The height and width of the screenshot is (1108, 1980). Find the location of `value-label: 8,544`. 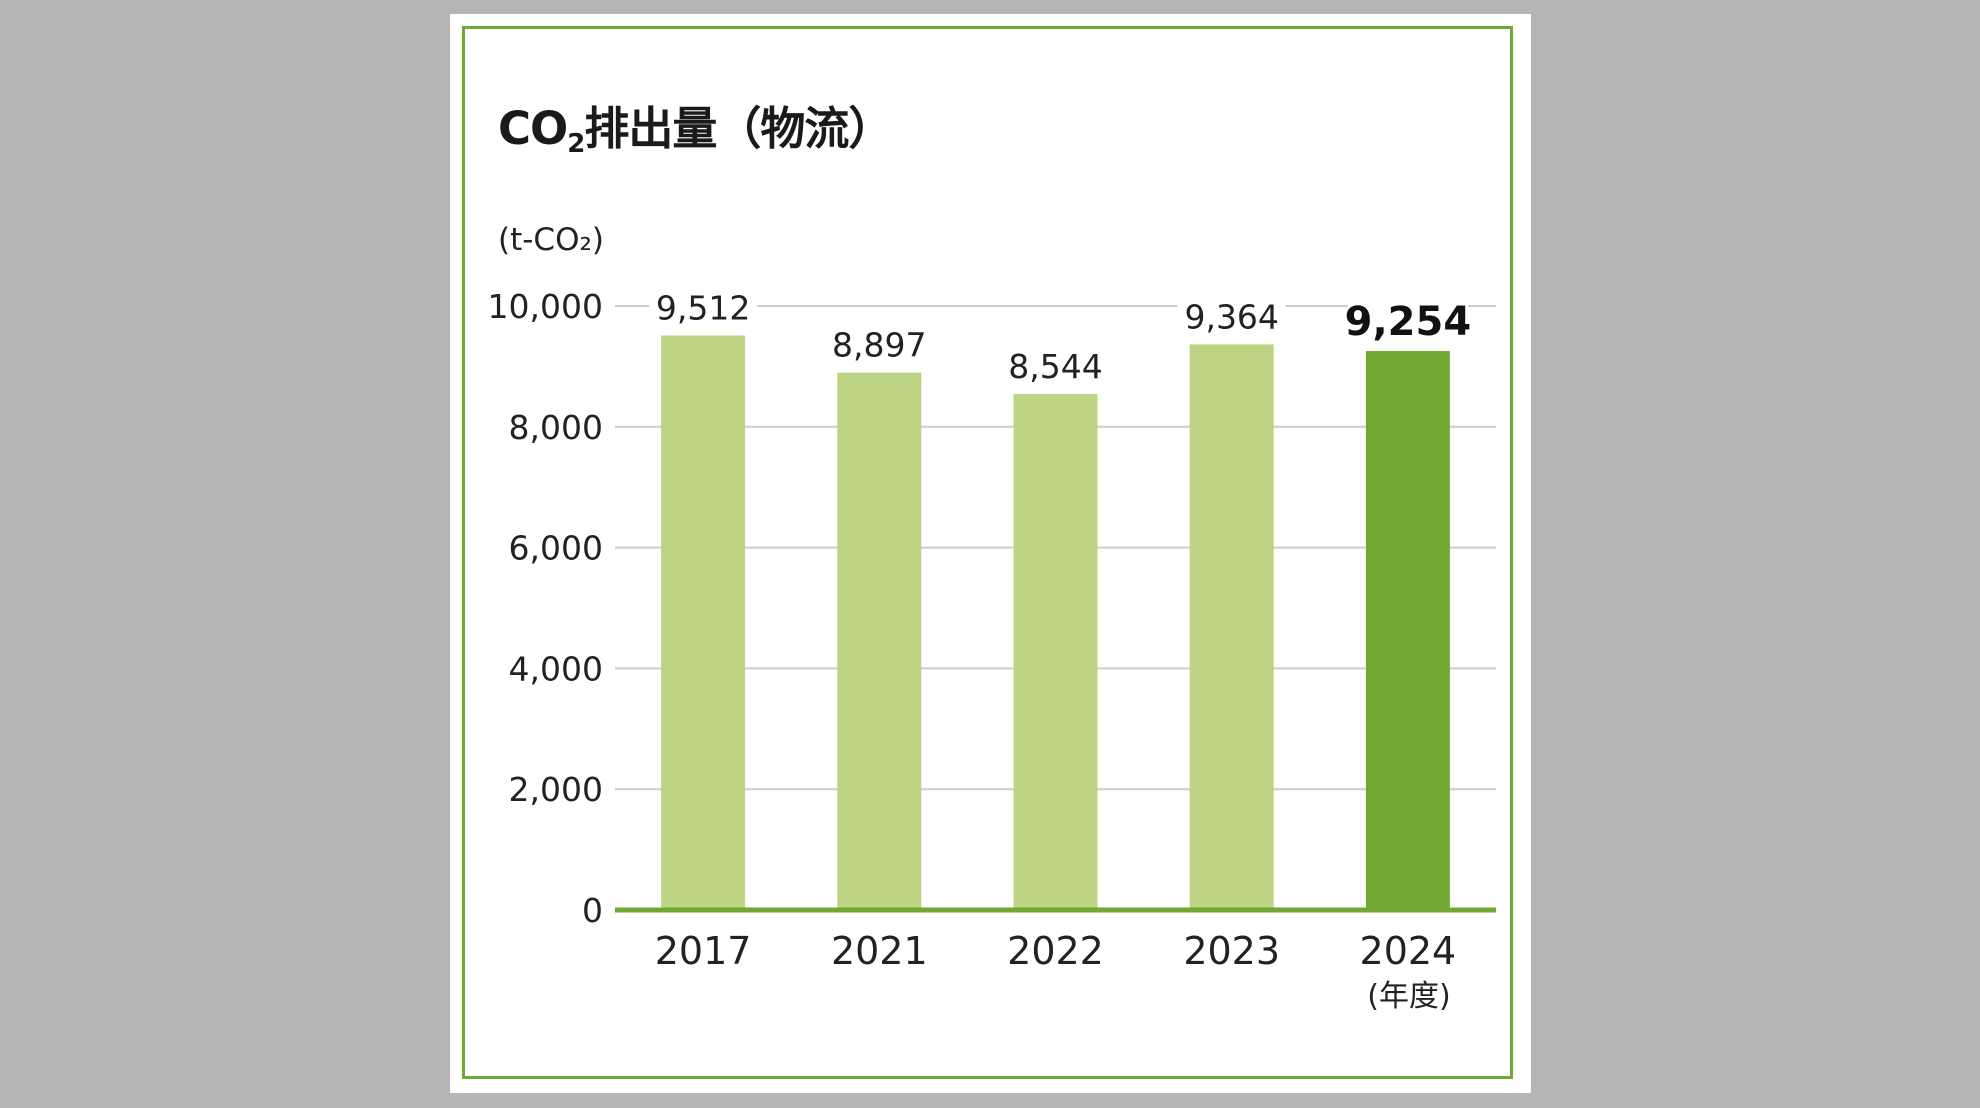

value-label: 8,544 is located at coordinates (1055, 366).